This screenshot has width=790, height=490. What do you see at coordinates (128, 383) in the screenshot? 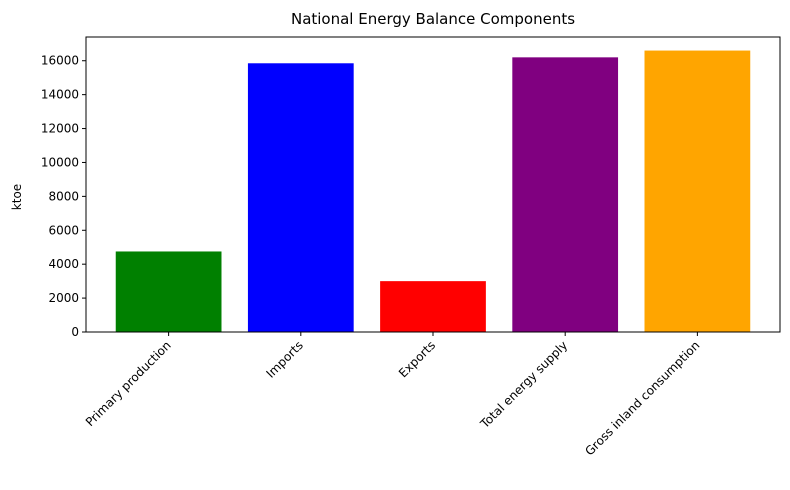
I see `x-tick-label: Primary production` at bounding box center [128, 383].